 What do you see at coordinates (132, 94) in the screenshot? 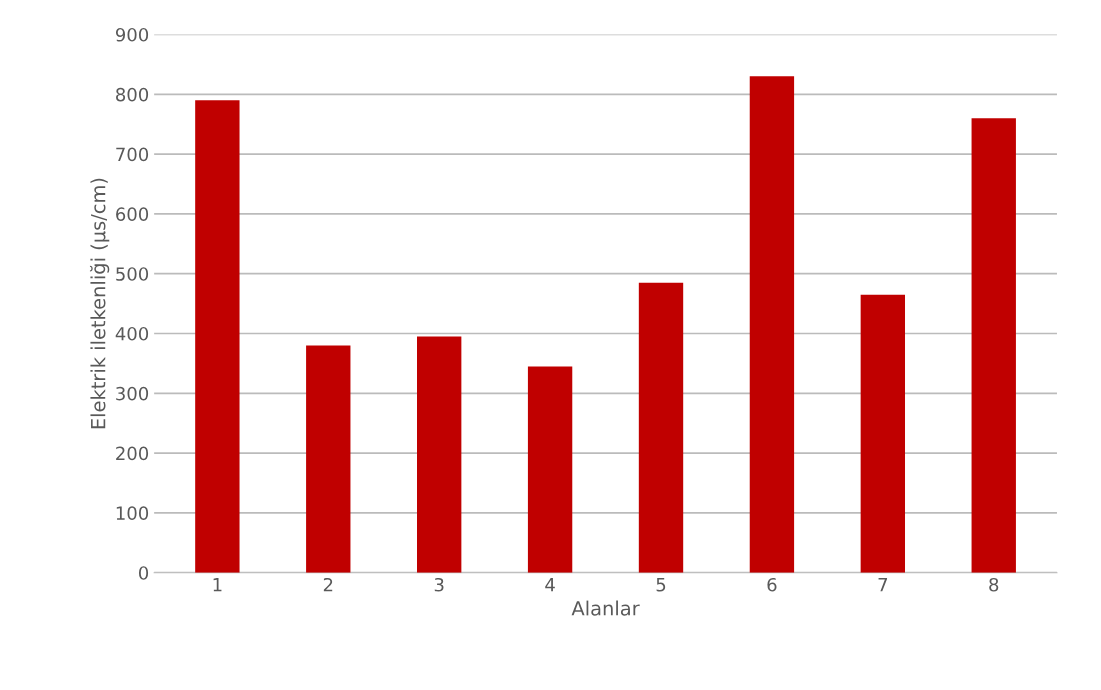
I see `y-tick-label: 800` at bounding box center [132, 94].